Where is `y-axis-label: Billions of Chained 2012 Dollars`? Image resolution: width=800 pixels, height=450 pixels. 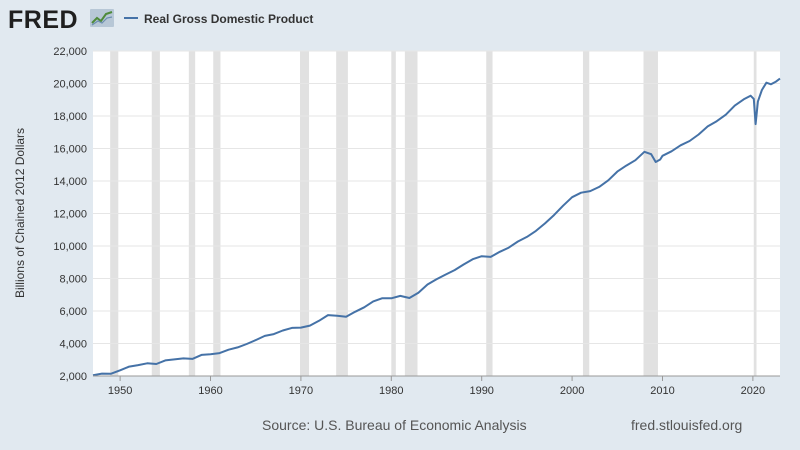 y-axis-label: Billions of Chained 2012 Dollars is located at coordinates (20, 213).